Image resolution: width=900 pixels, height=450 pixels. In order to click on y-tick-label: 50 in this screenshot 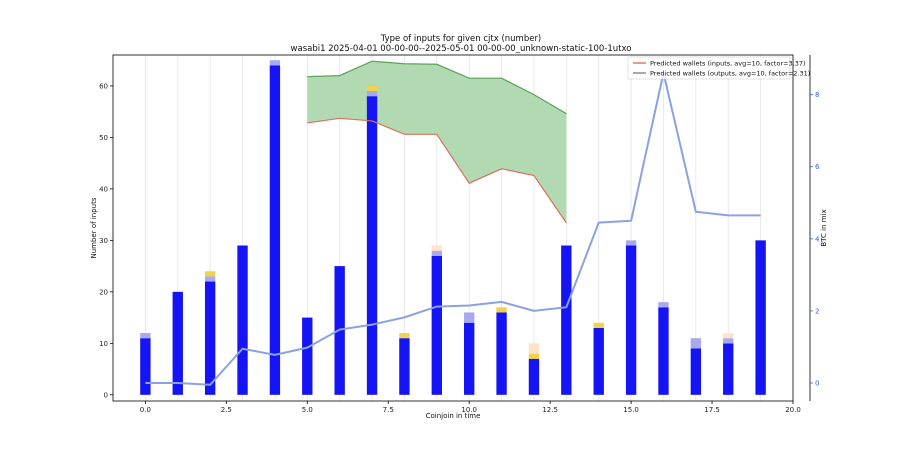, I will do `click(103, 138)`.